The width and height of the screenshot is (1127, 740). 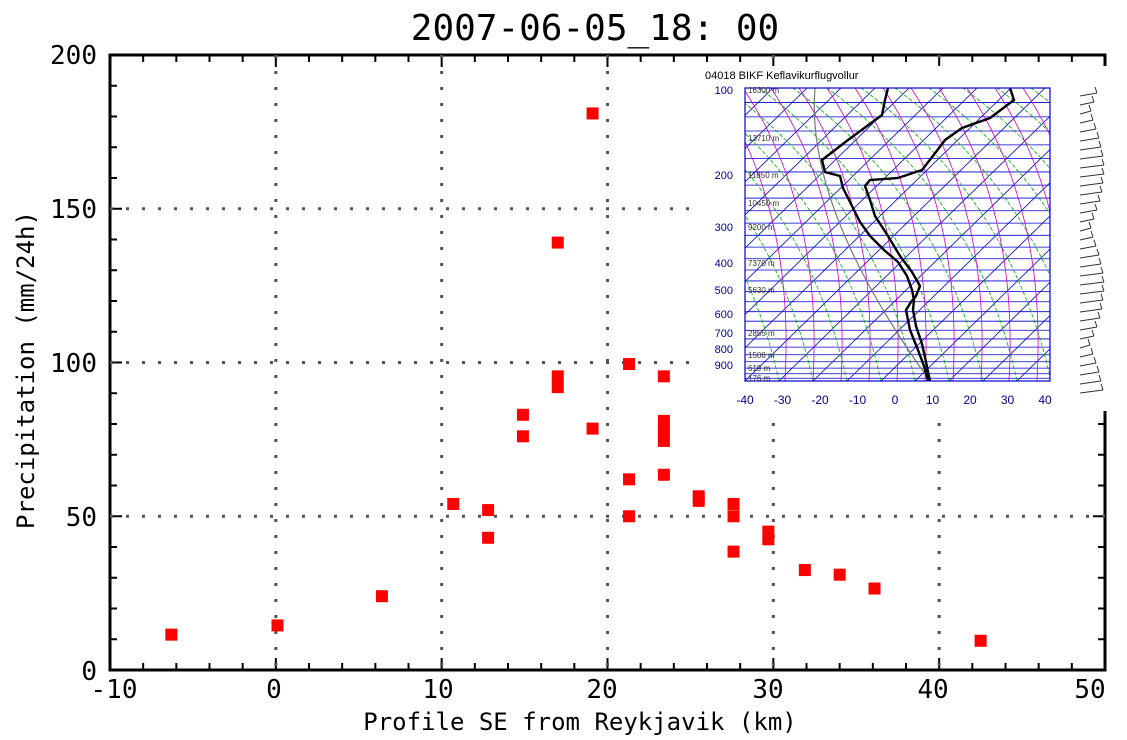 What do you see at coordinates (894, 400) in the screenshot?
I see `inset-temperature-labels: -40 -30 -20 -10 0 10 20 30 40` at bounding box center [894, 400].